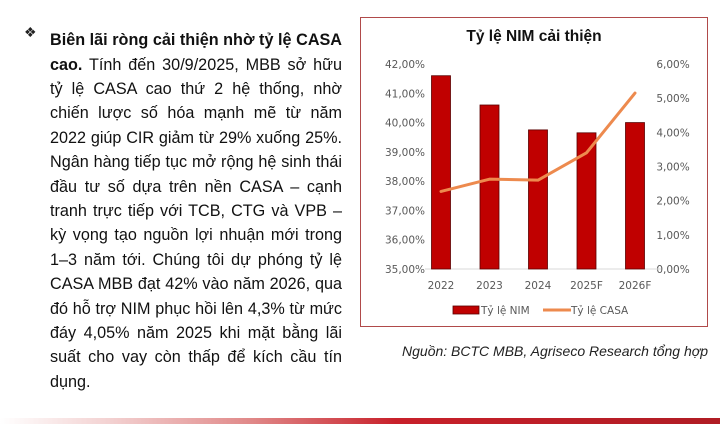 This screenshot has width=720, height=424. I want to click on left-axis-tick: 37,00%, so click(405, 211).